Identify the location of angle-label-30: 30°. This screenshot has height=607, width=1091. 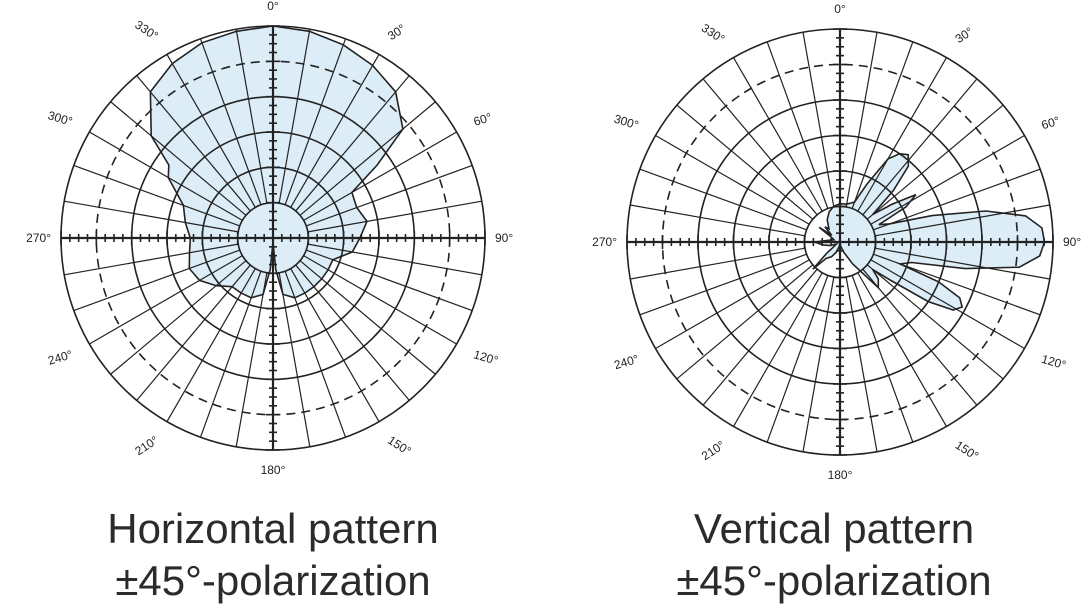
(964, 35).